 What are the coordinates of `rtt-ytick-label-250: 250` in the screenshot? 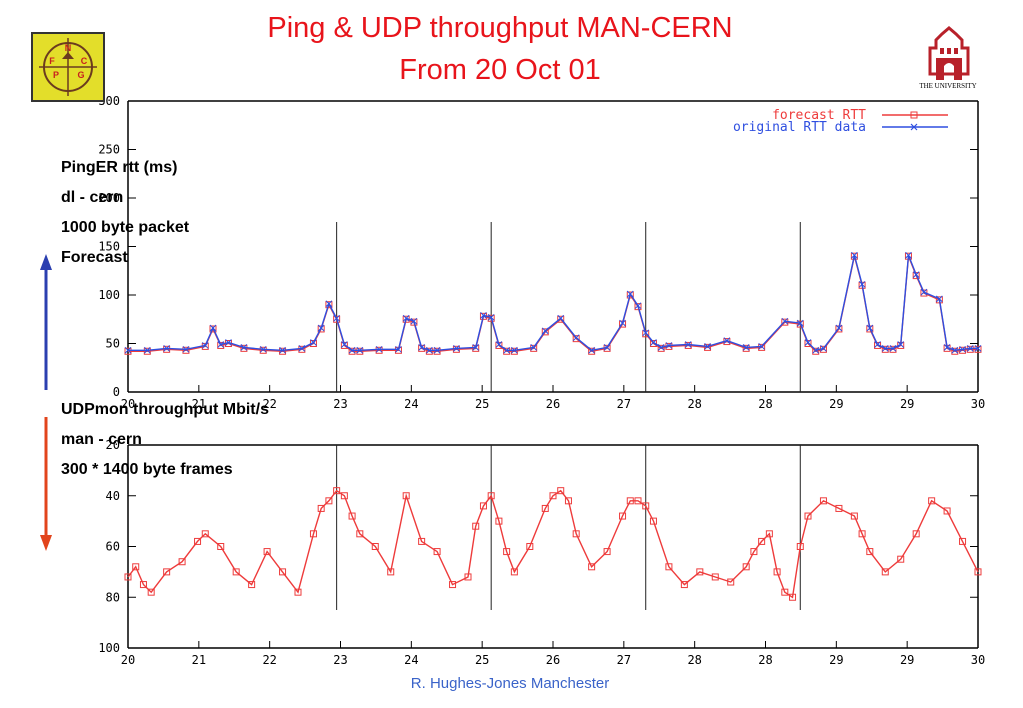 It's located at (109, 150).